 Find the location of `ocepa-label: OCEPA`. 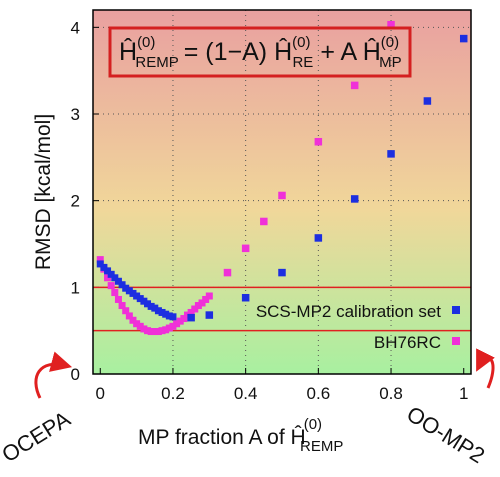

ocepa-label: OCEPA is located at coordinates (37, 436).